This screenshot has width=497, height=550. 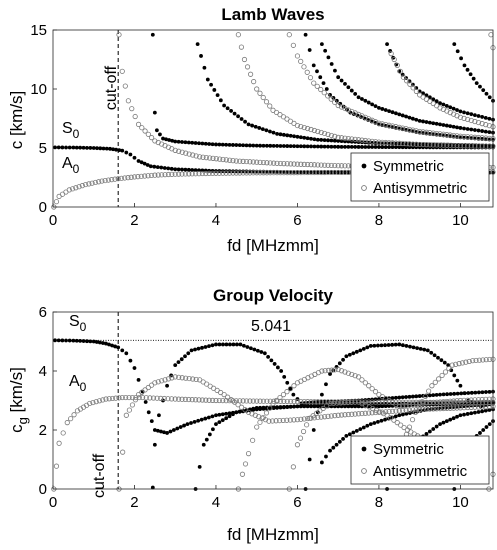 What do you see at coordinates (420, 188) in the screenshot?
I see `legend-antisymmetric: Antisymmetric` at bounding box center [420, 188].